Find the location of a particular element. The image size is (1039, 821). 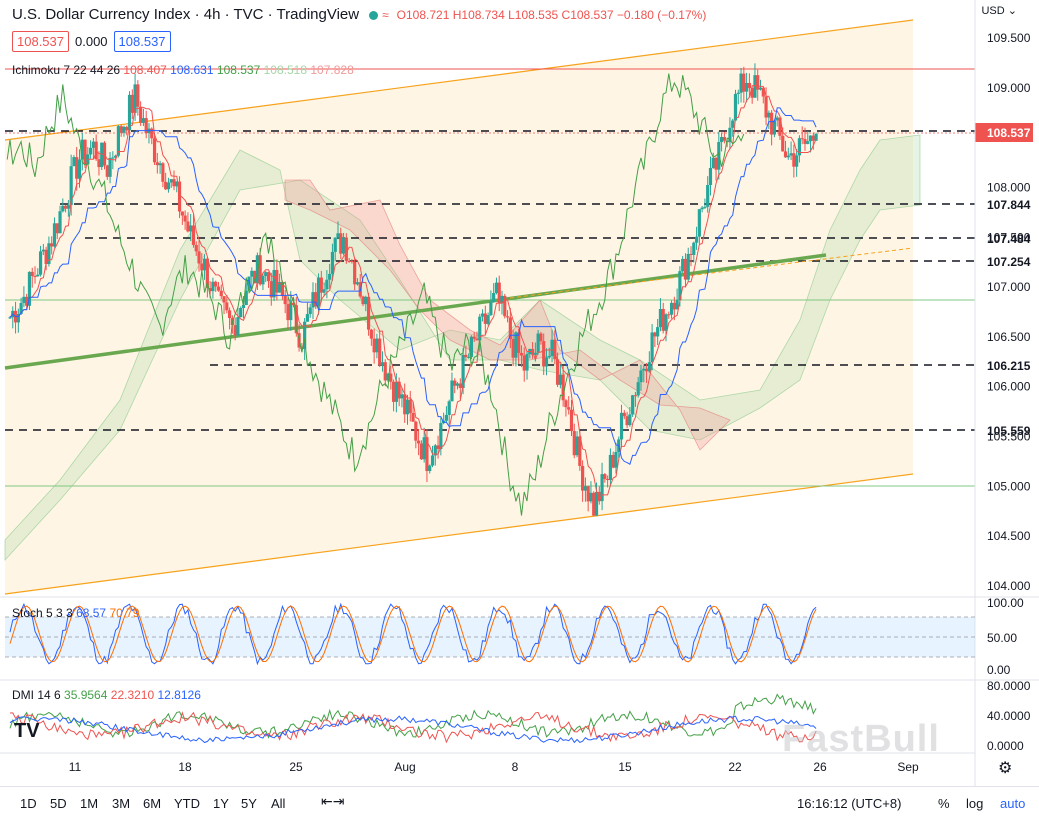

stoch-k-line is located at coordinates (413, 634).